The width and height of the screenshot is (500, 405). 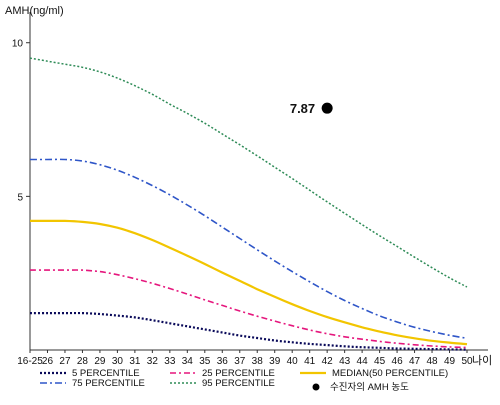 I want to click on x-tick-label: 42, so click(x=328, y=361).